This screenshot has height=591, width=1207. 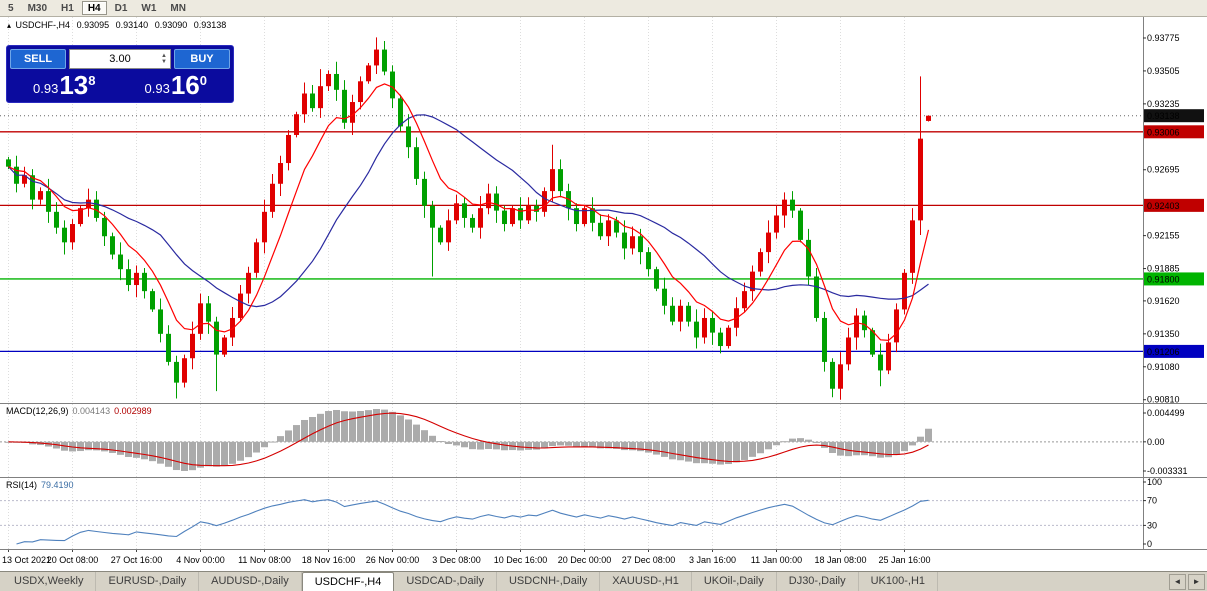 What do you see at coordinates (132, 25) in the screenshot?
I see `ohlc-high: 0.93140` at bounding box center [132, 25].